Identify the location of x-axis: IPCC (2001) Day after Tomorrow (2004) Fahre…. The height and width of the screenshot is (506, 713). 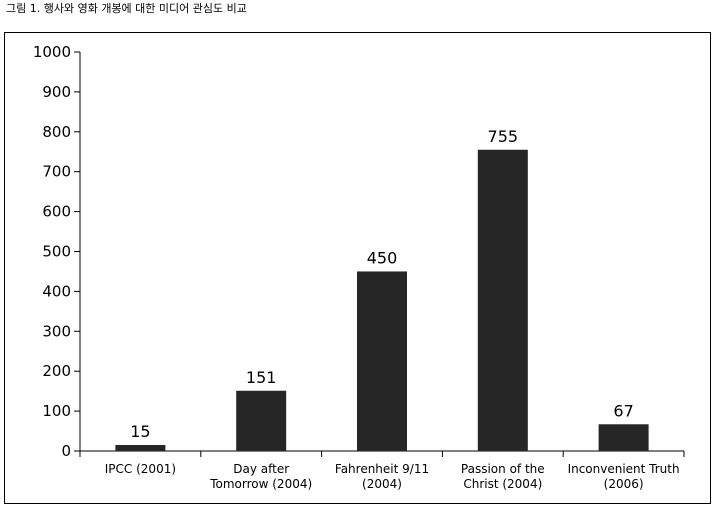
(382, 470).